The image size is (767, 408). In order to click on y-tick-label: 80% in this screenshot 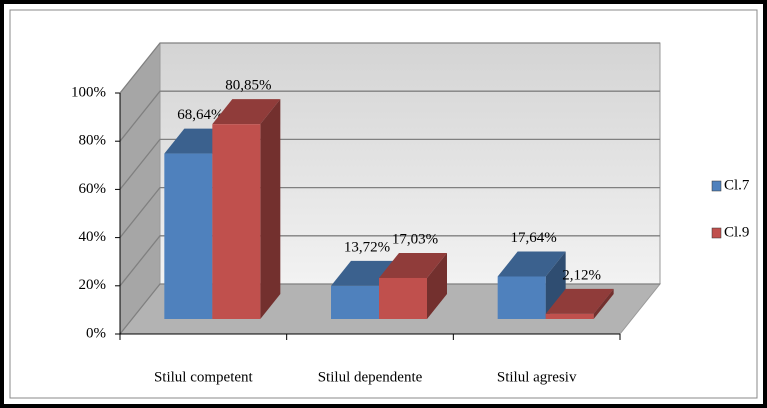, I will do `click(93, 141)`.